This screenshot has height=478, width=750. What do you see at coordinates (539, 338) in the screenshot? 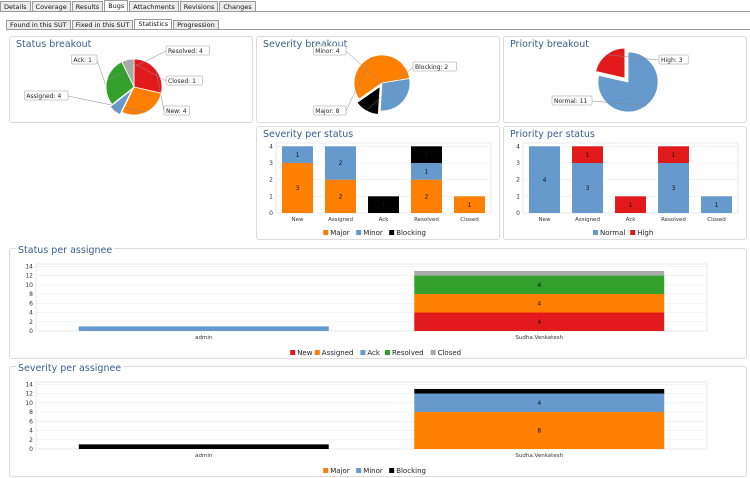
I see `x-tick-label: Sudha.Venkatesh` at bounding box center [539, 338].